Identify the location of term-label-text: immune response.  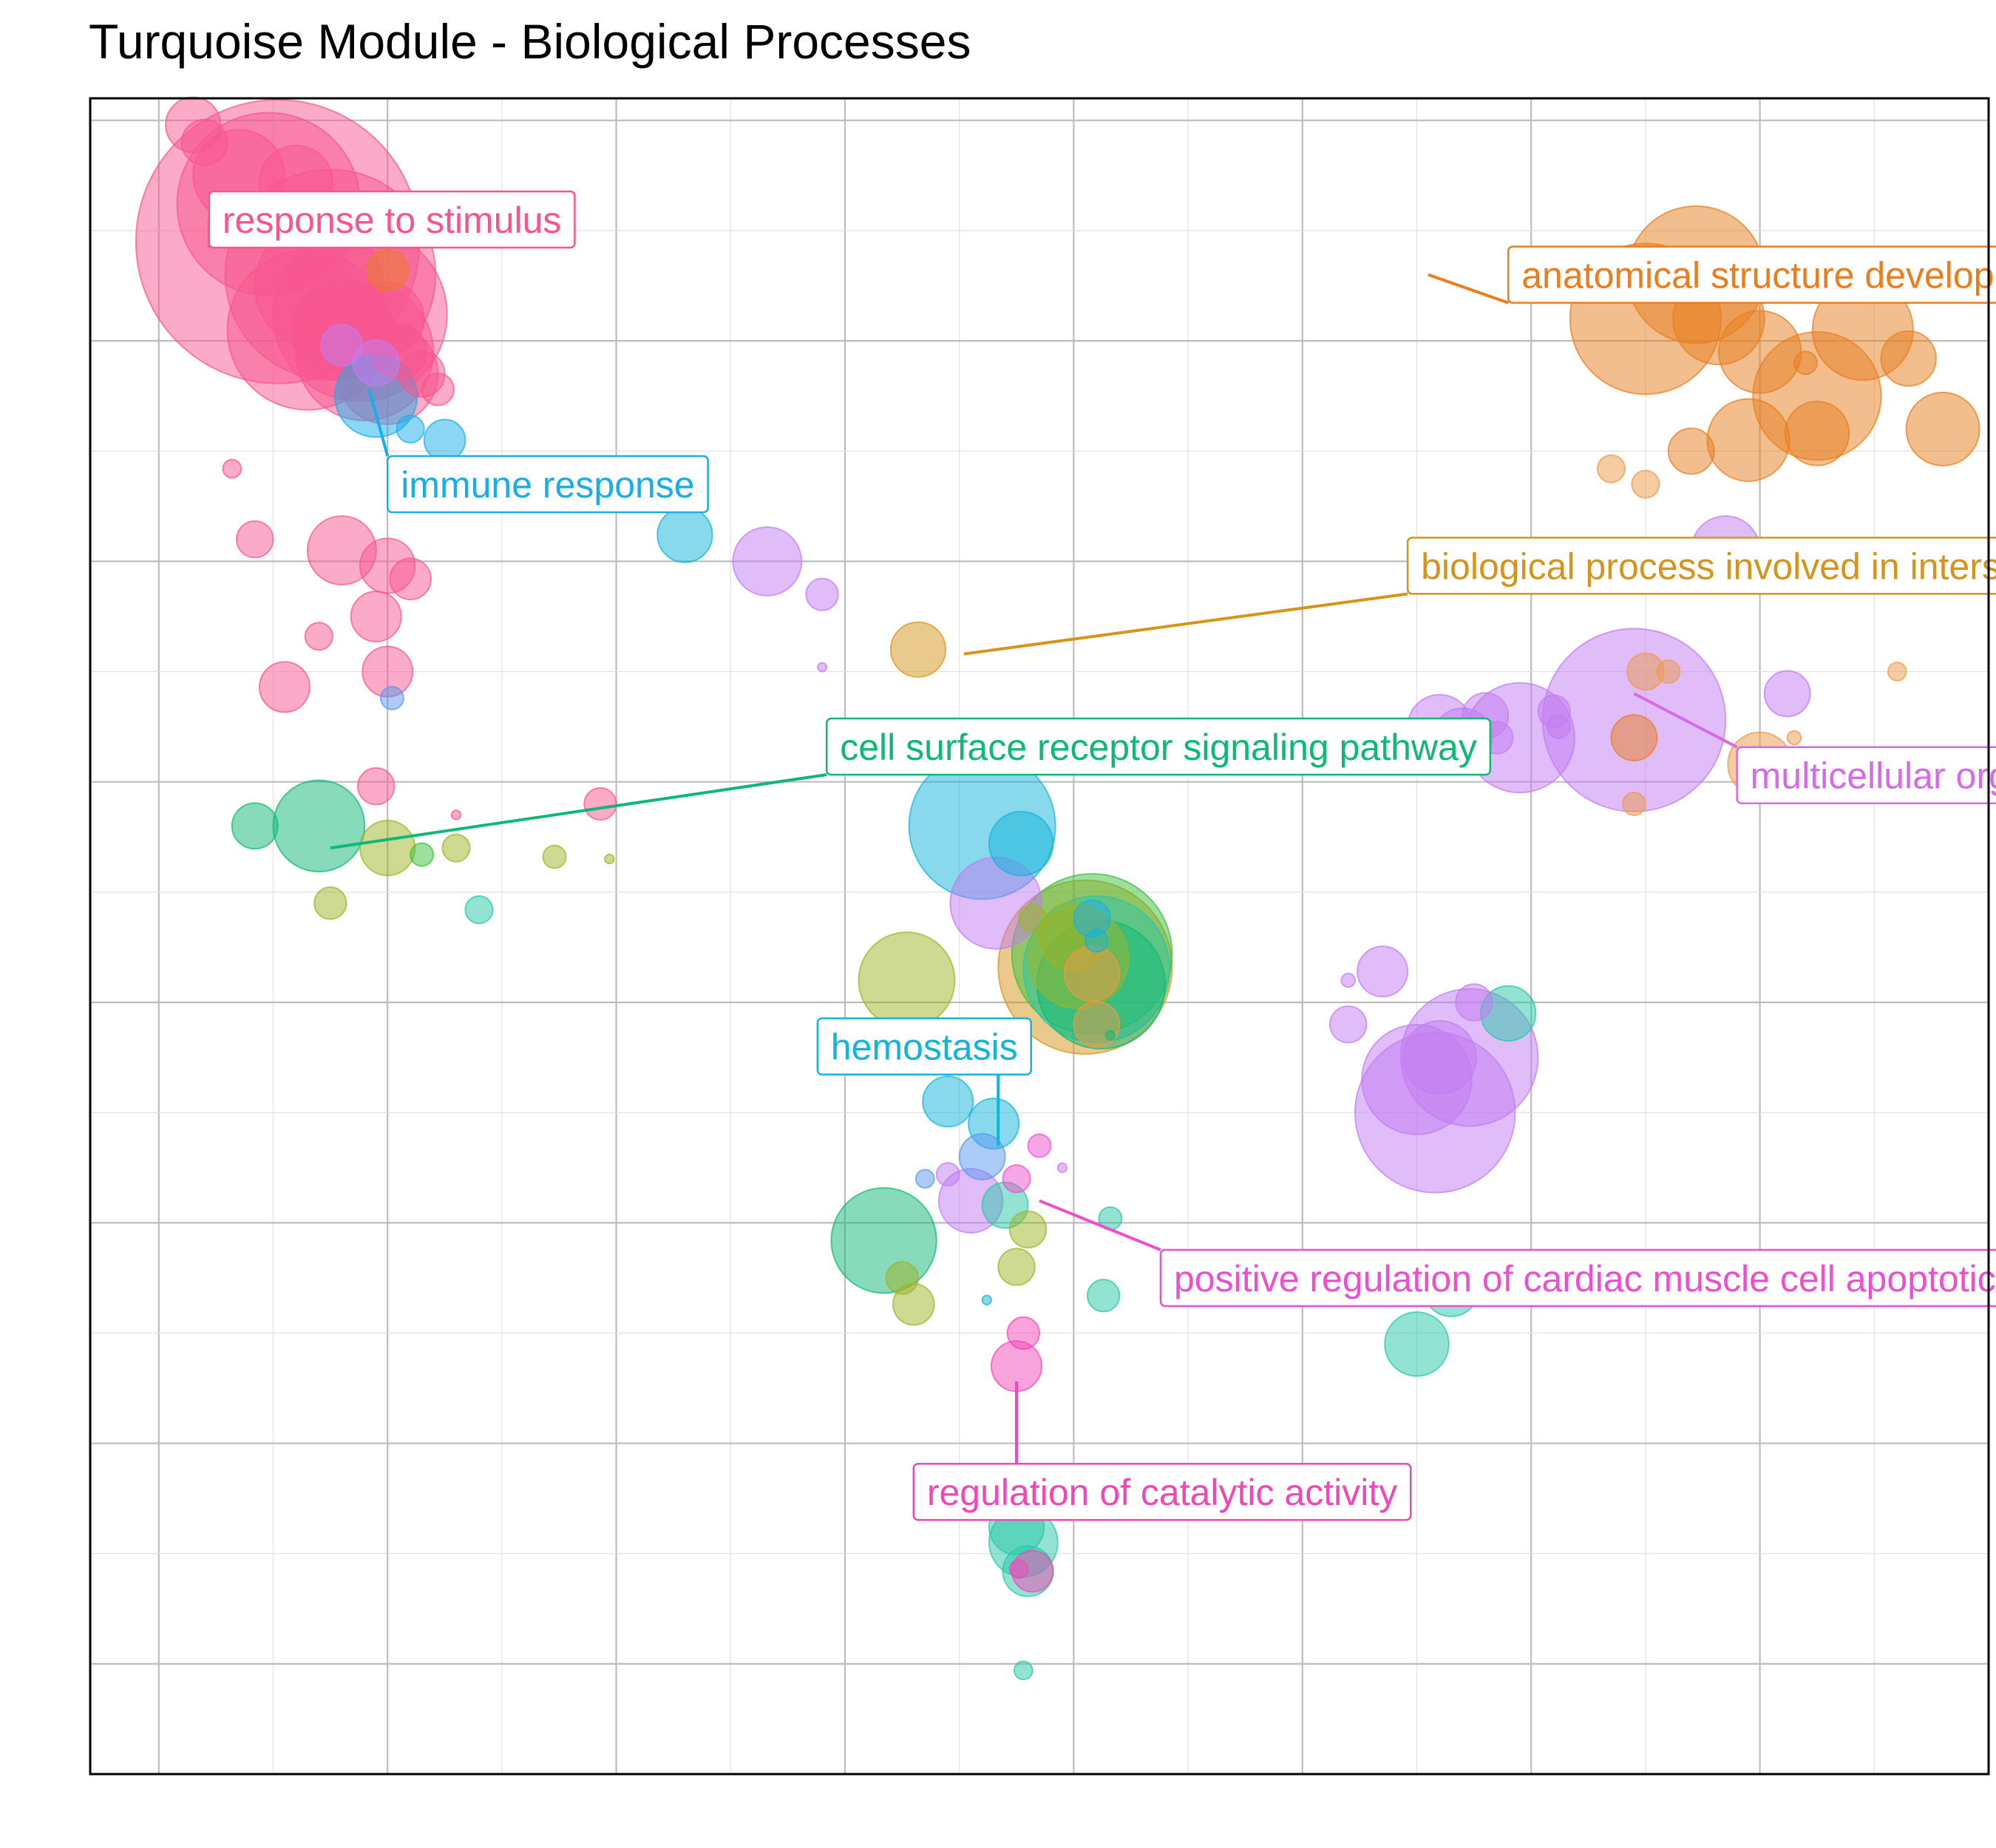
(547, 485).